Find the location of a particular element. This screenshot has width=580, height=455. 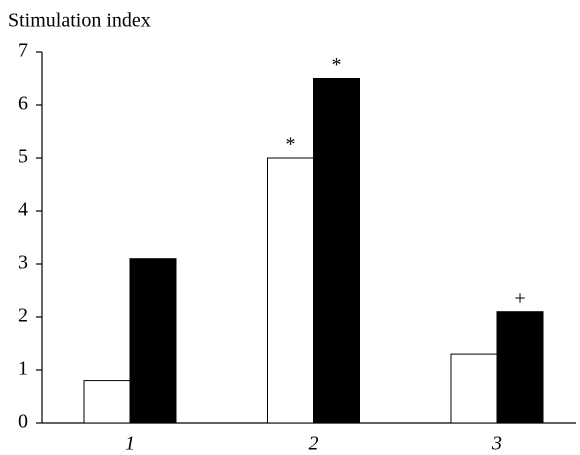

y-tick-label: 2 is located at coordinates (23, 316).